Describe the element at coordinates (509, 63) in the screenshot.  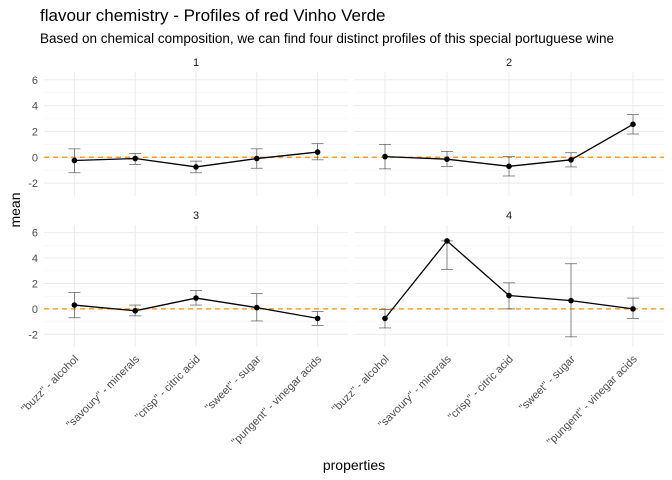
I see `facet-strip-label: 2` at that location.